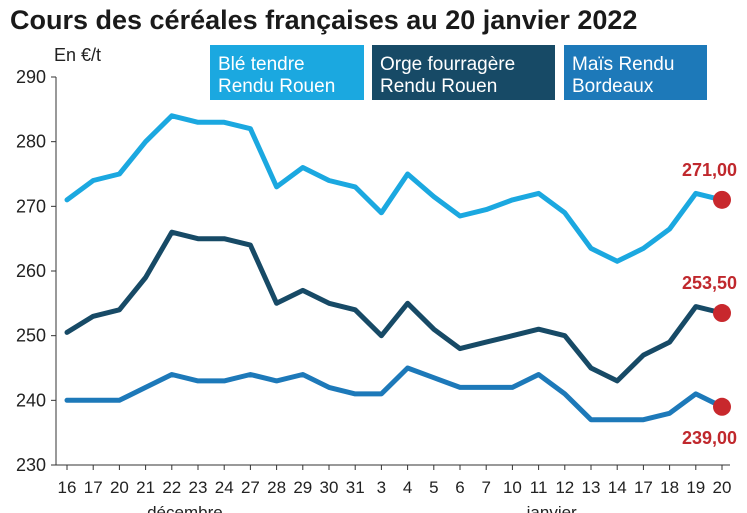 This screenshot has width=747, height=513. Describe the element at coordinates (31, 206) in the screenshot. I see `y-tick-label: 270` at that location.